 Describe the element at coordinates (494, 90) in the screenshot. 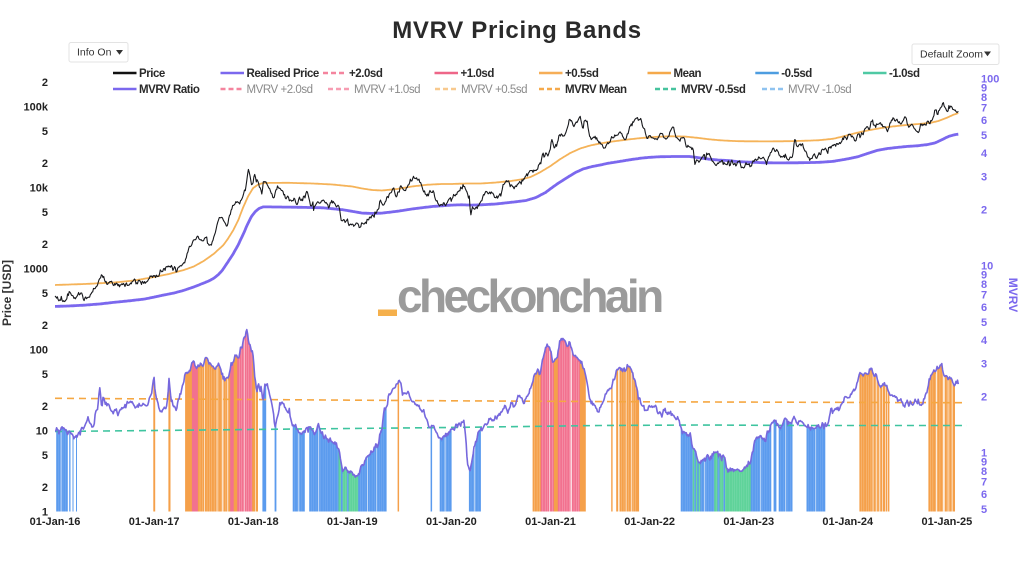

I see `svg-text: MVRV +0.5sd` at that location.